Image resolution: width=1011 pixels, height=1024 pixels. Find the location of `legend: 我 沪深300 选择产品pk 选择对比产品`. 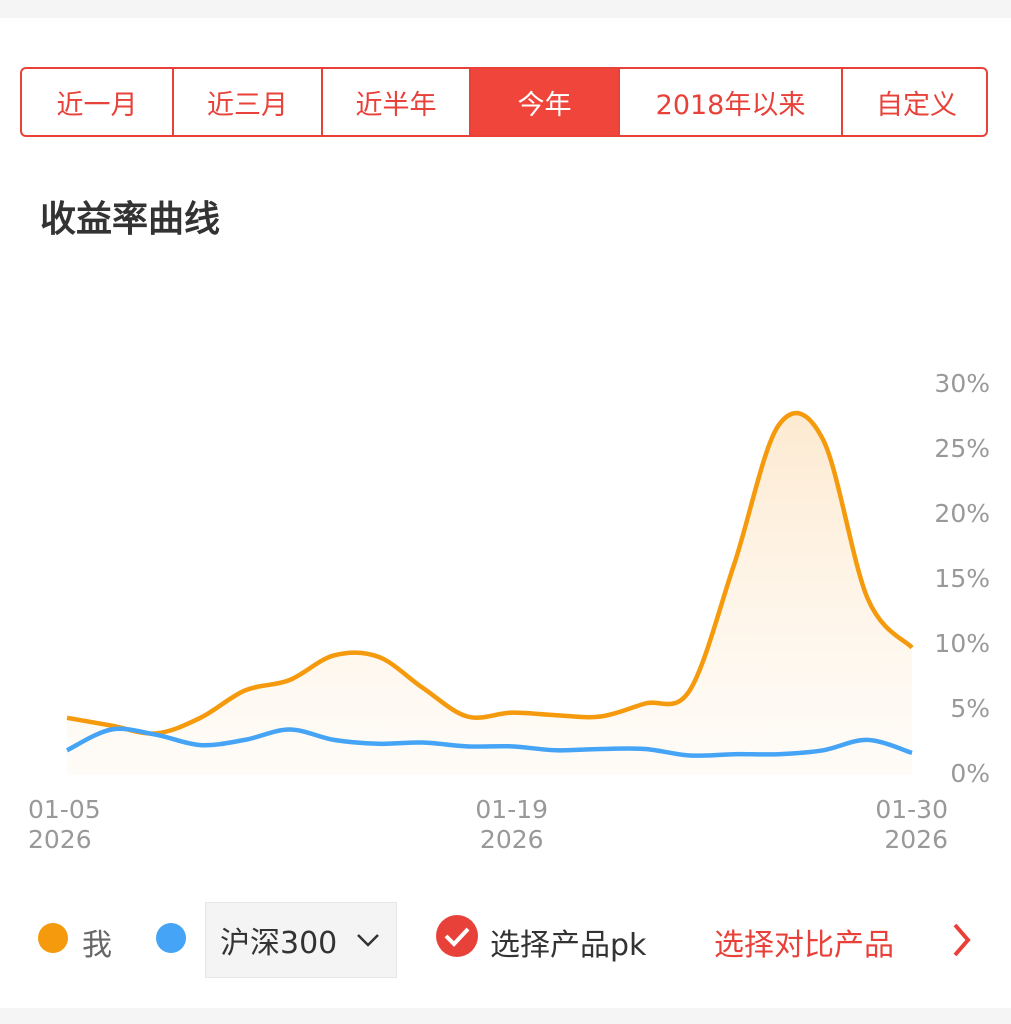

legend: 我 沪深300 选择产品pk 选择对比产品 is located at coordinates (505, 940).